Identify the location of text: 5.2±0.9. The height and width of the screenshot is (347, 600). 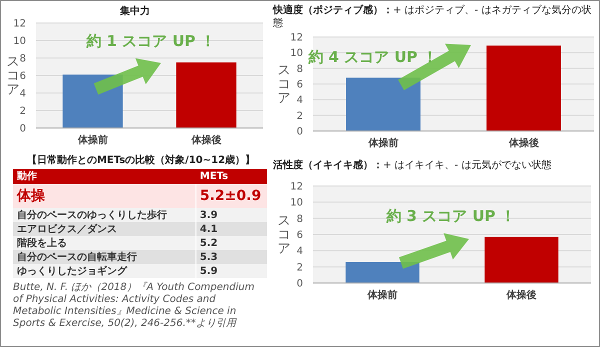
(231, 196).